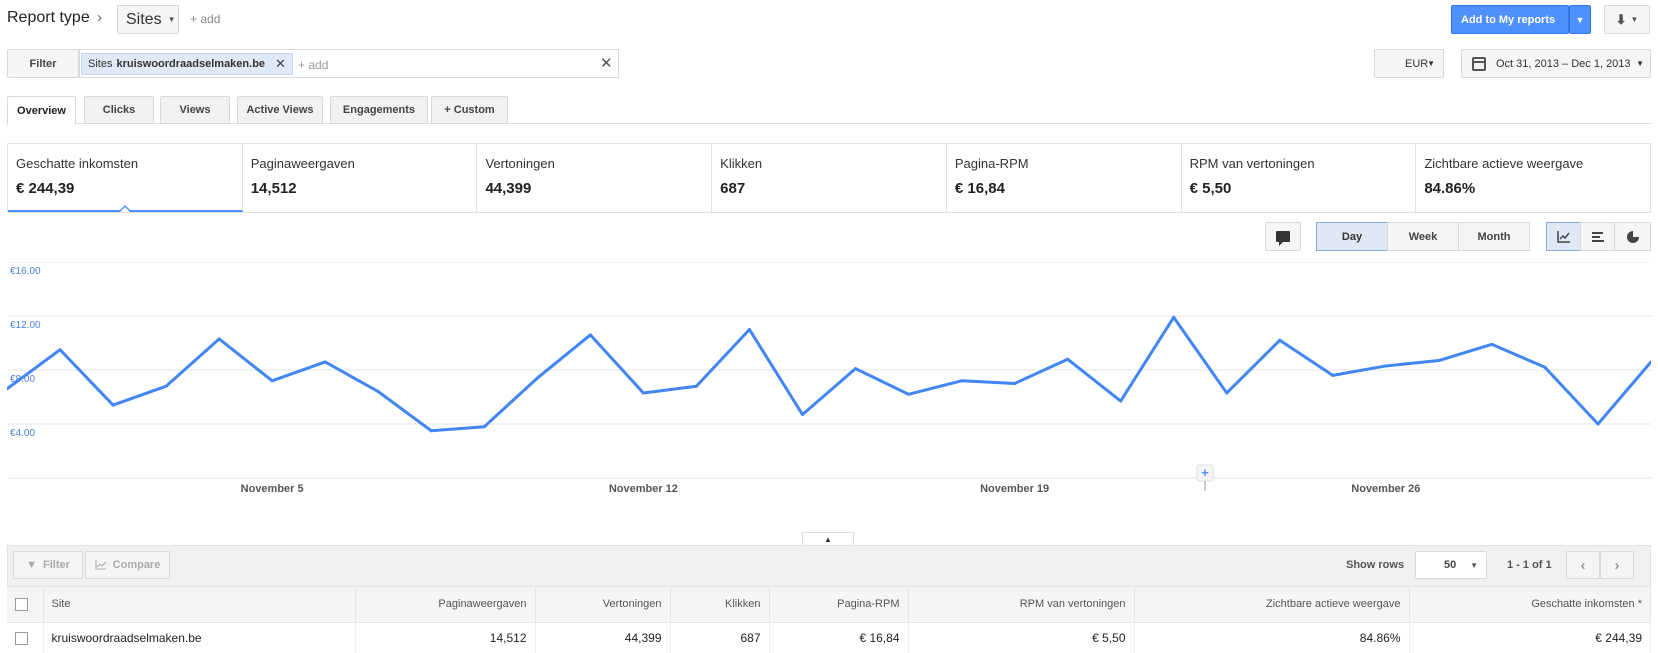 The width and height of the screenshot is (1658, 653). What do you see at coordinates (379, 110) in the screenshot?
I see `tab-engagements: Engagements` at bounding box center [379, 110].